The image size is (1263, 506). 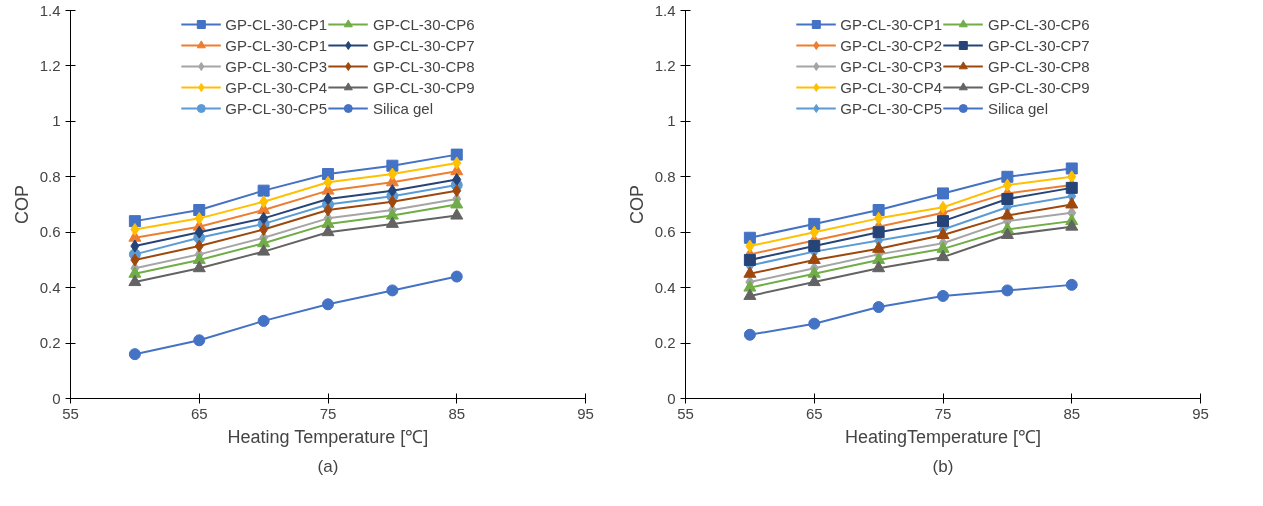 What do you see at coordinates (943, 436) in the screenshot?
I see `x-axis-title: HeatingTemperature [℃]` at bounding box center [943, 436].